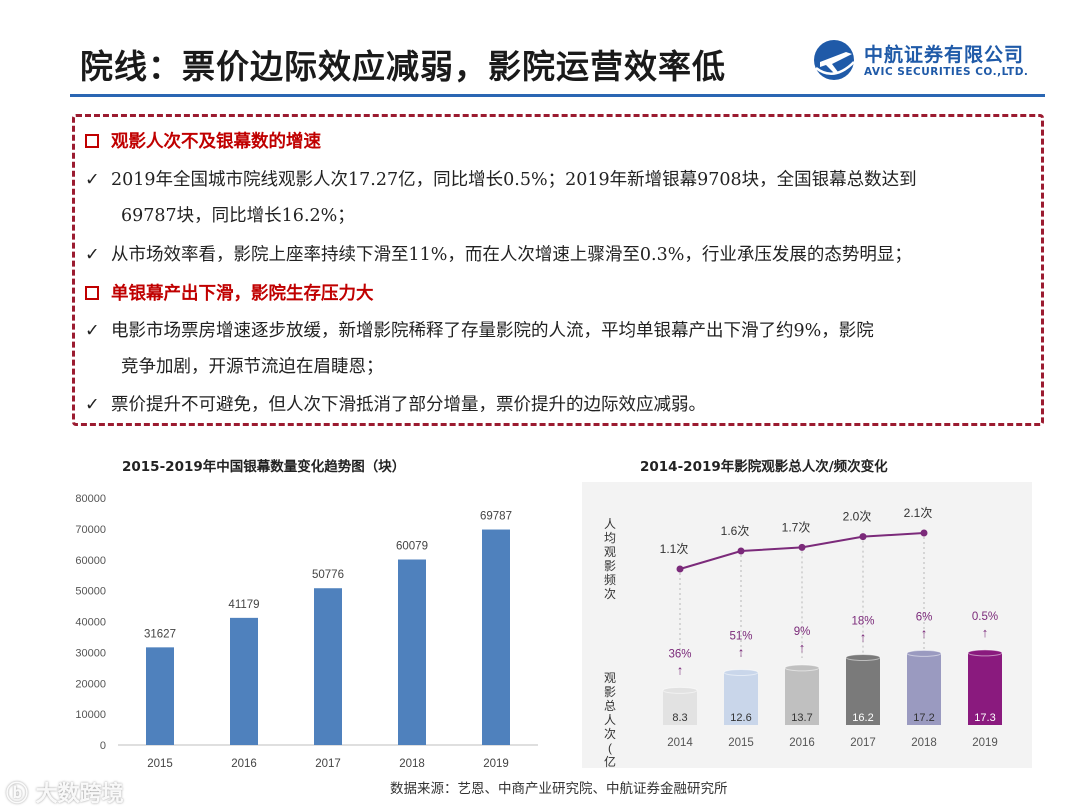 This screenshot has height=810, width=1080. Describe the element at coordinates (610, 594) in the screenshot. I see `line-axis-caption: 次` at that location.